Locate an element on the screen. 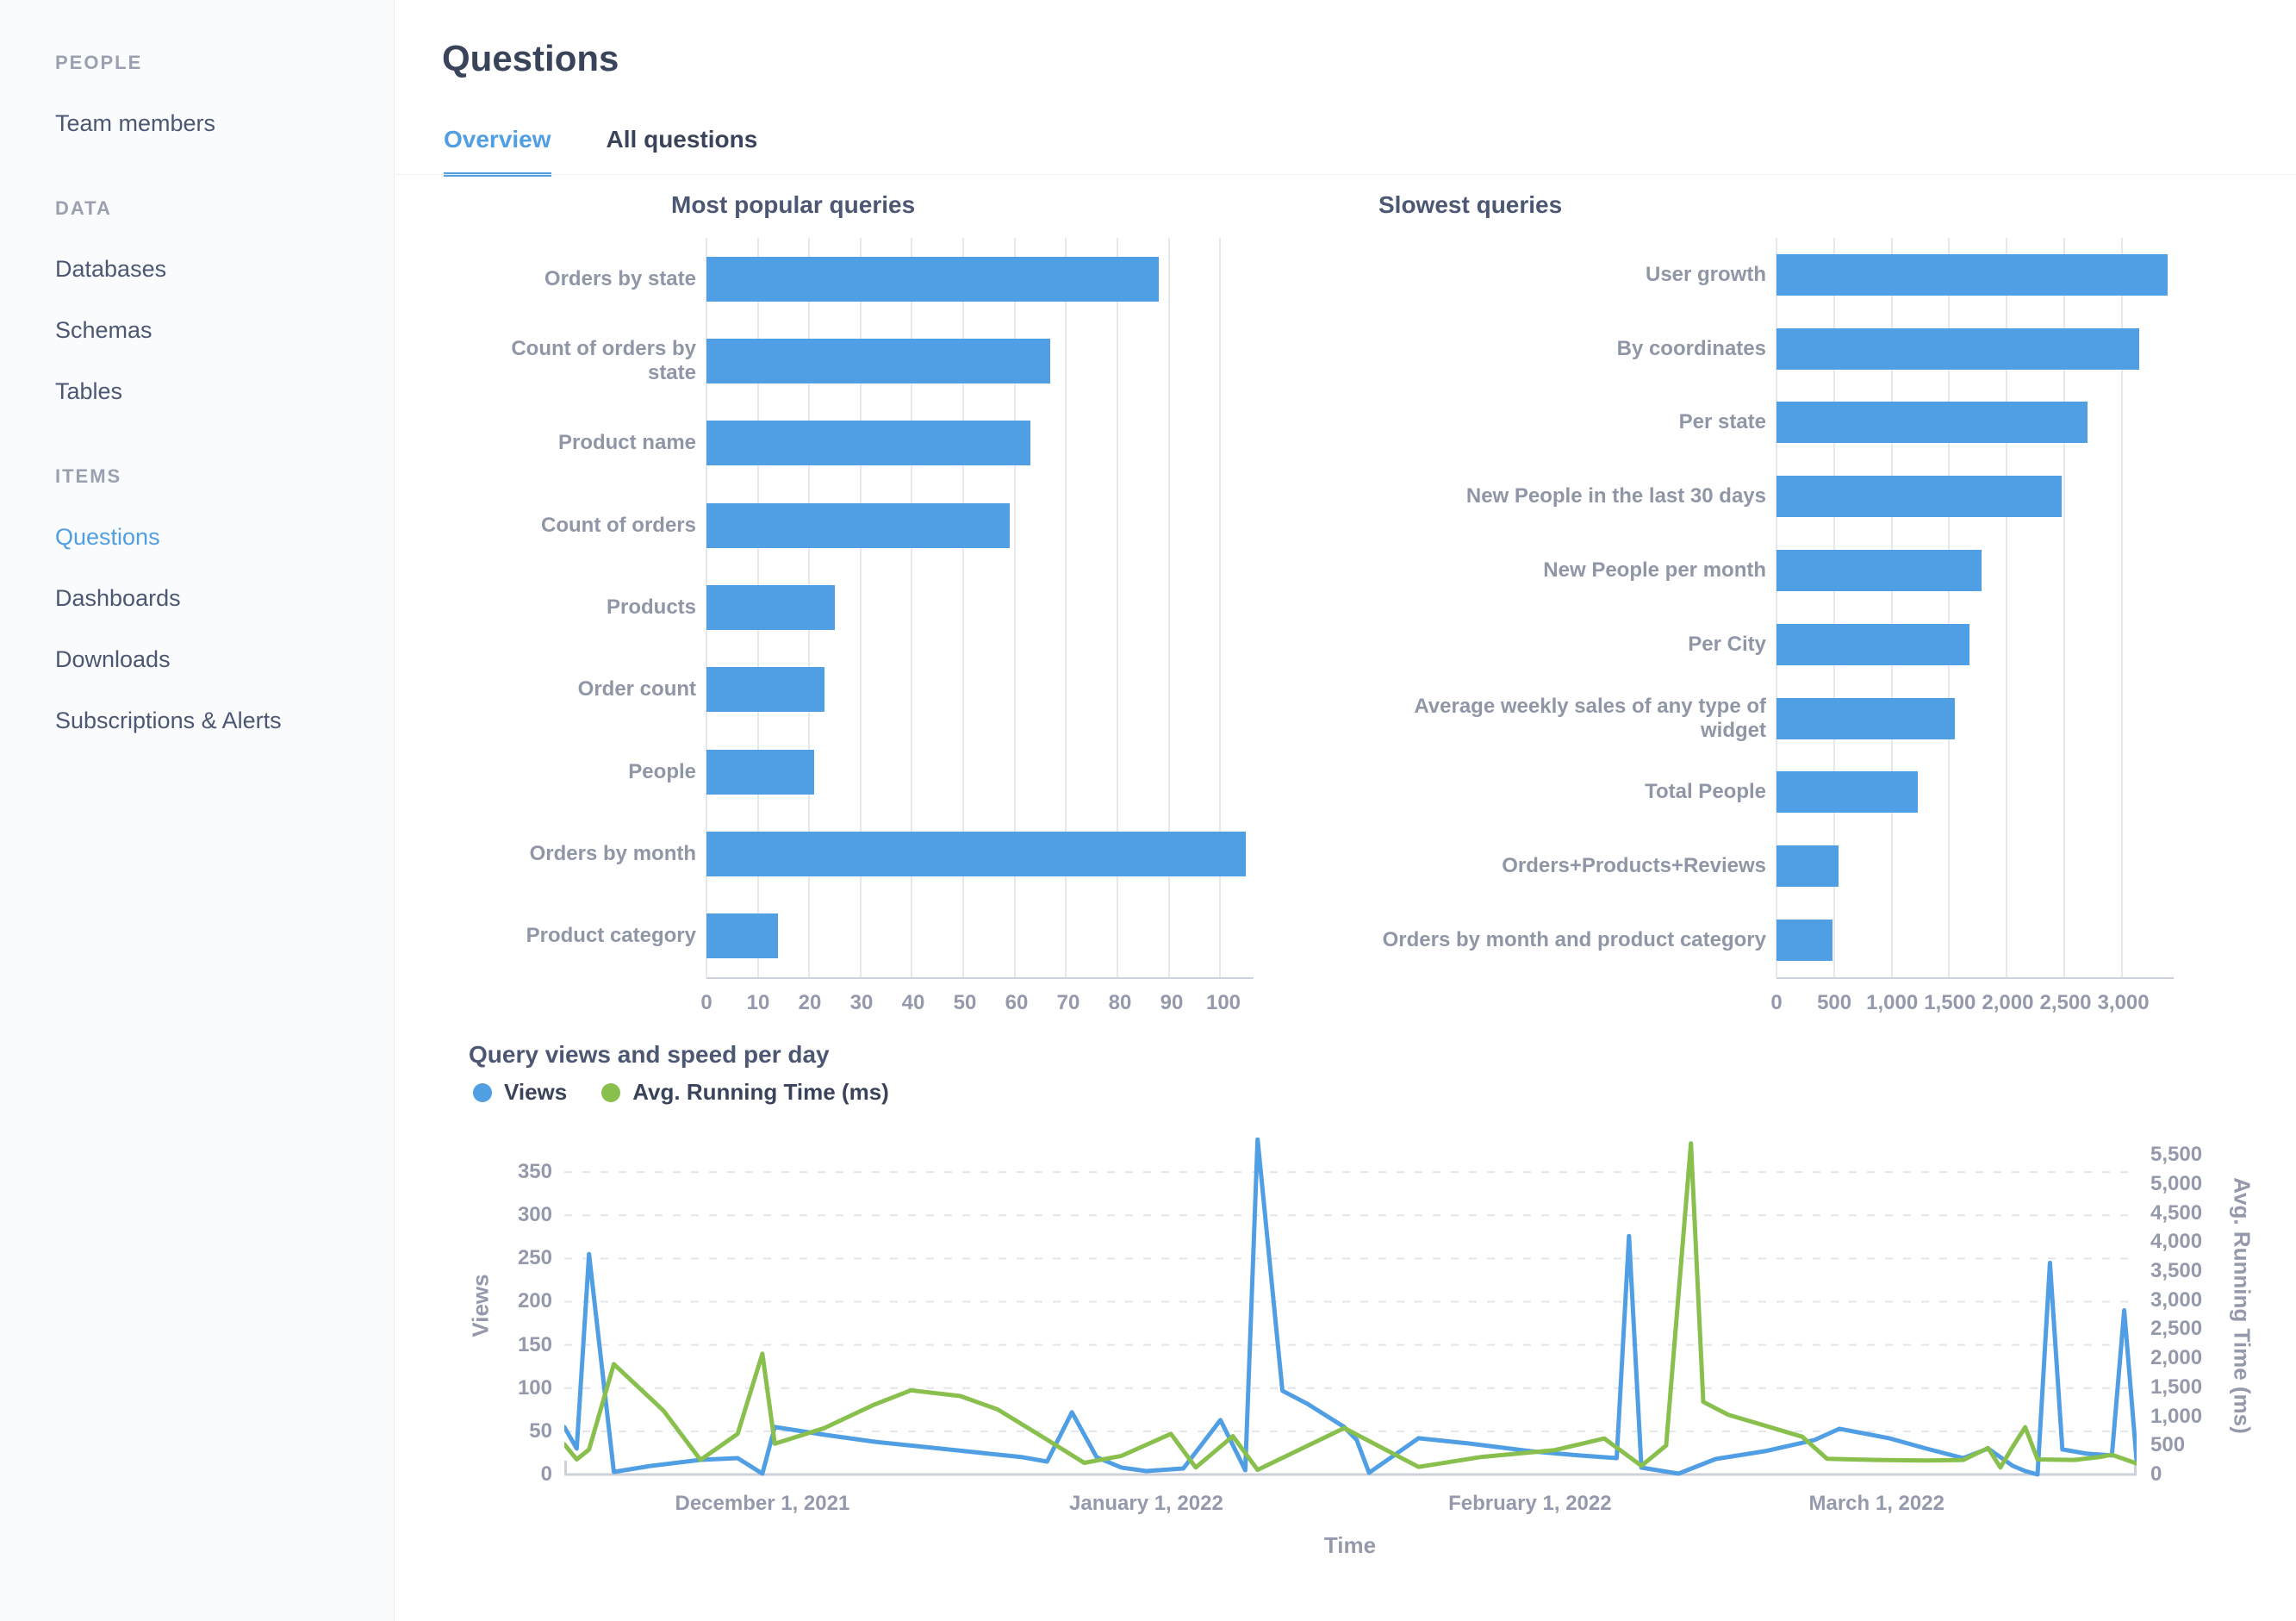 The width and height of the screenshot is (2296, 1621). running-time-legend-dot-icon is located at coordinates (611, 1092).